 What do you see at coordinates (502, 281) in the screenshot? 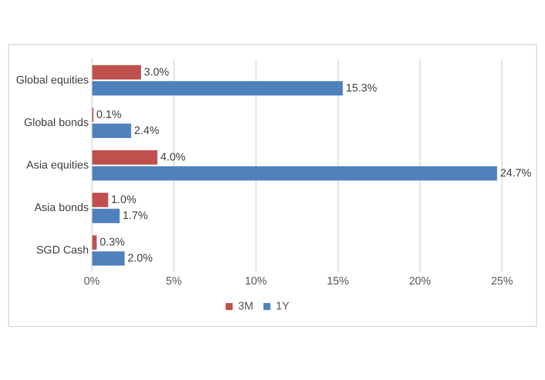
I see `x-tick-label: 25%` at bounding box center [502, 281].